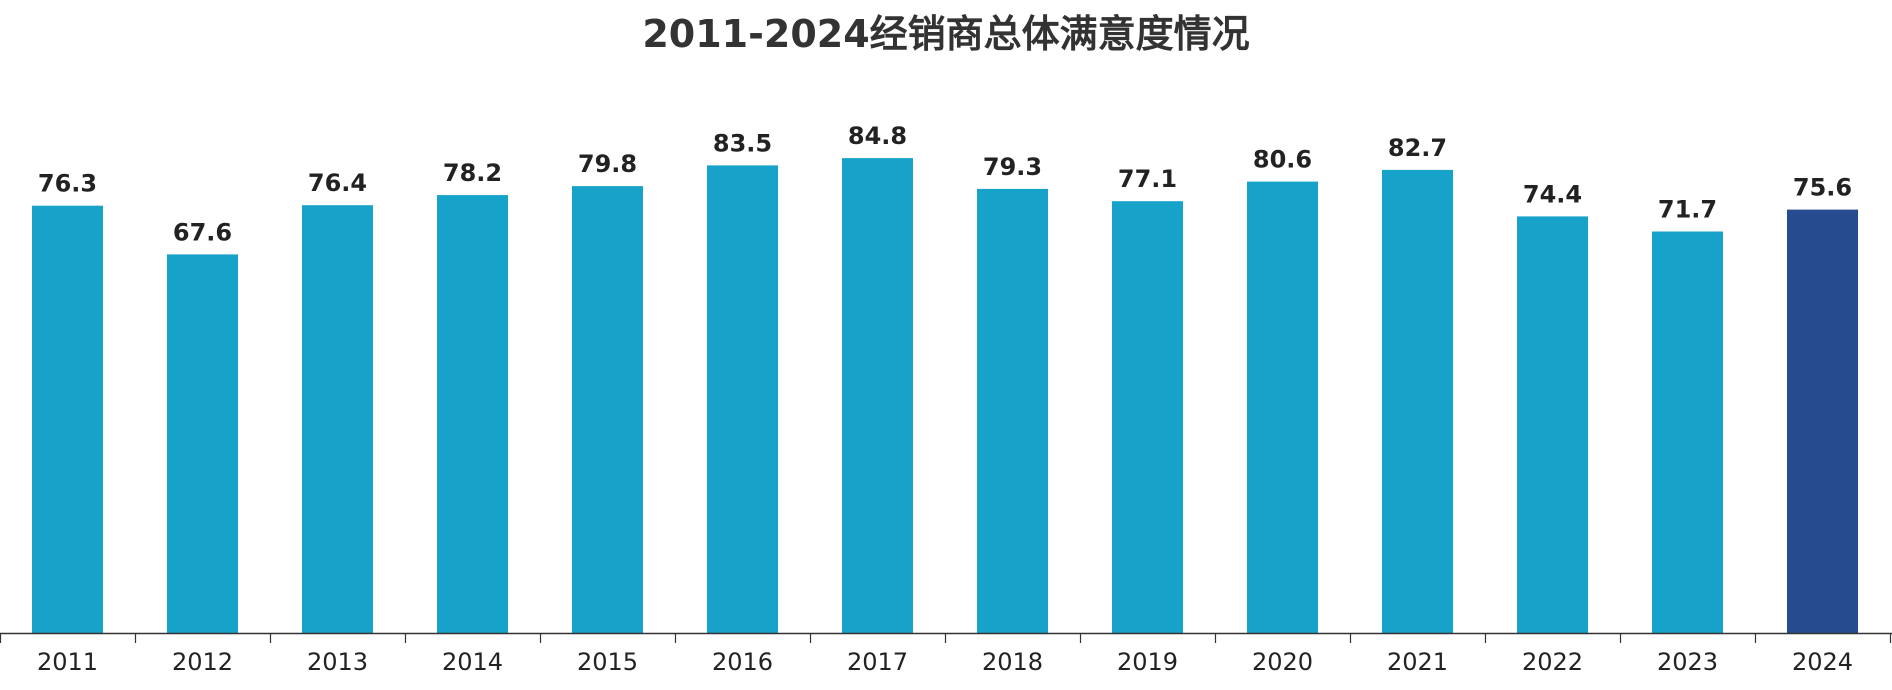  What do you see at coordinates (1147, 662) in the screenshot?
I see `x-tick-label-2019: 2019` at bounding box center [1147, 662].